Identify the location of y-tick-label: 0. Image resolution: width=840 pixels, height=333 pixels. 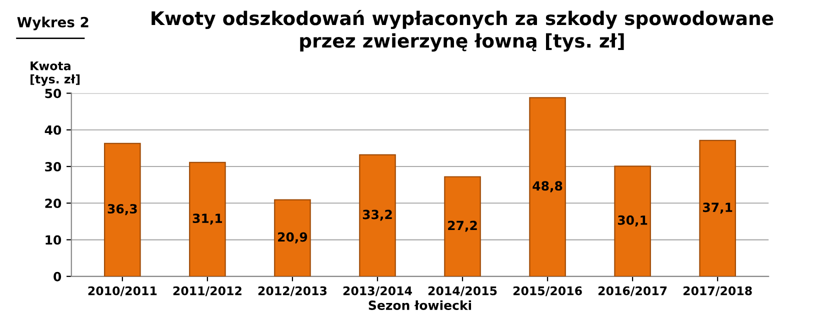
(58, 277).